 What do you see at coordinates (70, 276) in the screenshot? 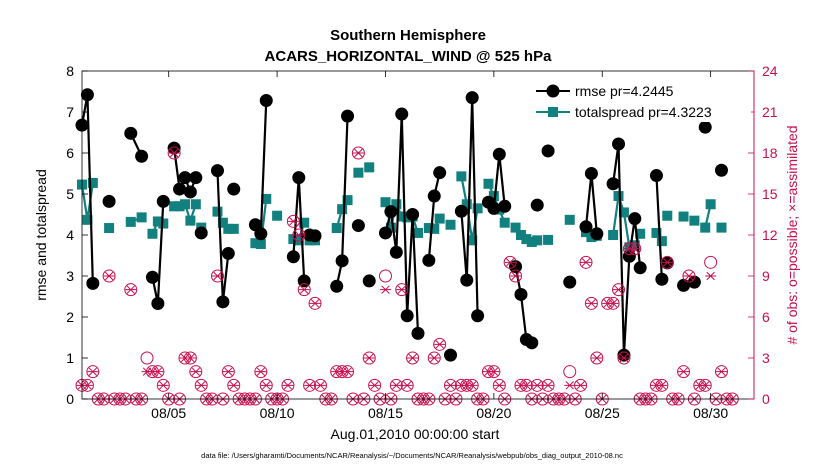
I see `y-tick-label: 3` at bounding box center [70, 276].